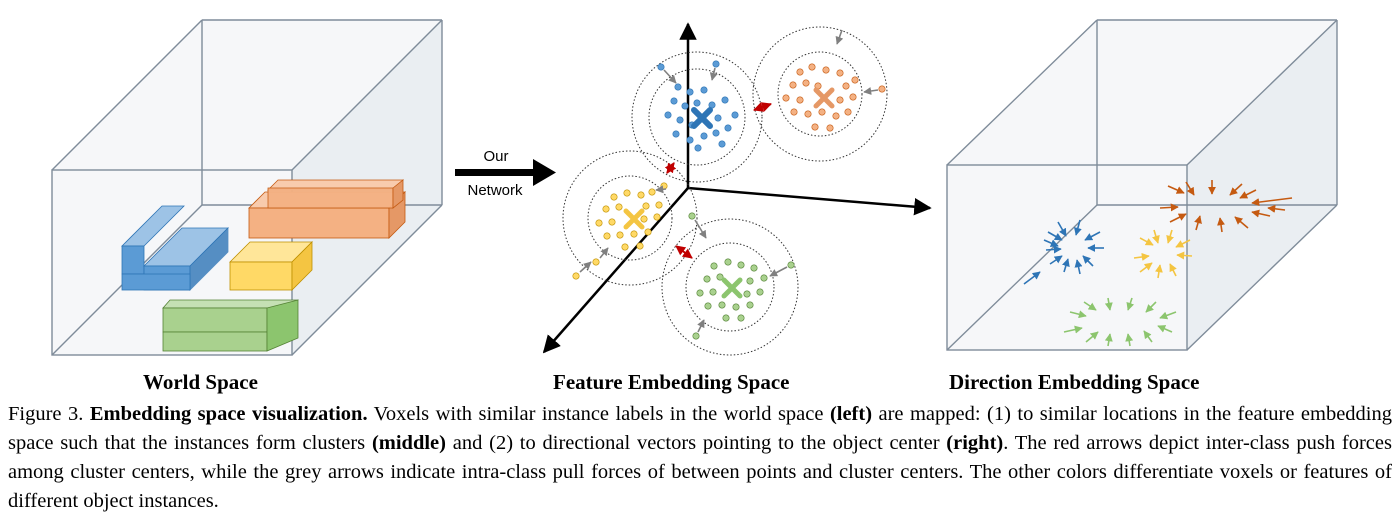 The height and width of the screenshot is (525, 1396). Describe the element at coordinates (1226, 206) in the screenshot. I see `orange-direction-vectors` at that location.